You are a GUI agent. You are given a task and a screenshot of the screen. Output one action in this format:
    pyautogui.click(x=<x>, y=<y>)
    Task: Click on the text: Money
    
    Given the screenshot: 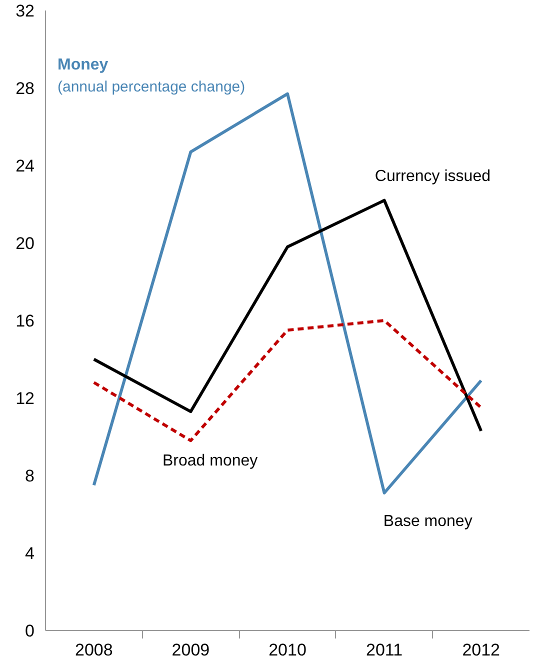 What is the action you would take?
    pyautogui.click(x=83, y=65)
    